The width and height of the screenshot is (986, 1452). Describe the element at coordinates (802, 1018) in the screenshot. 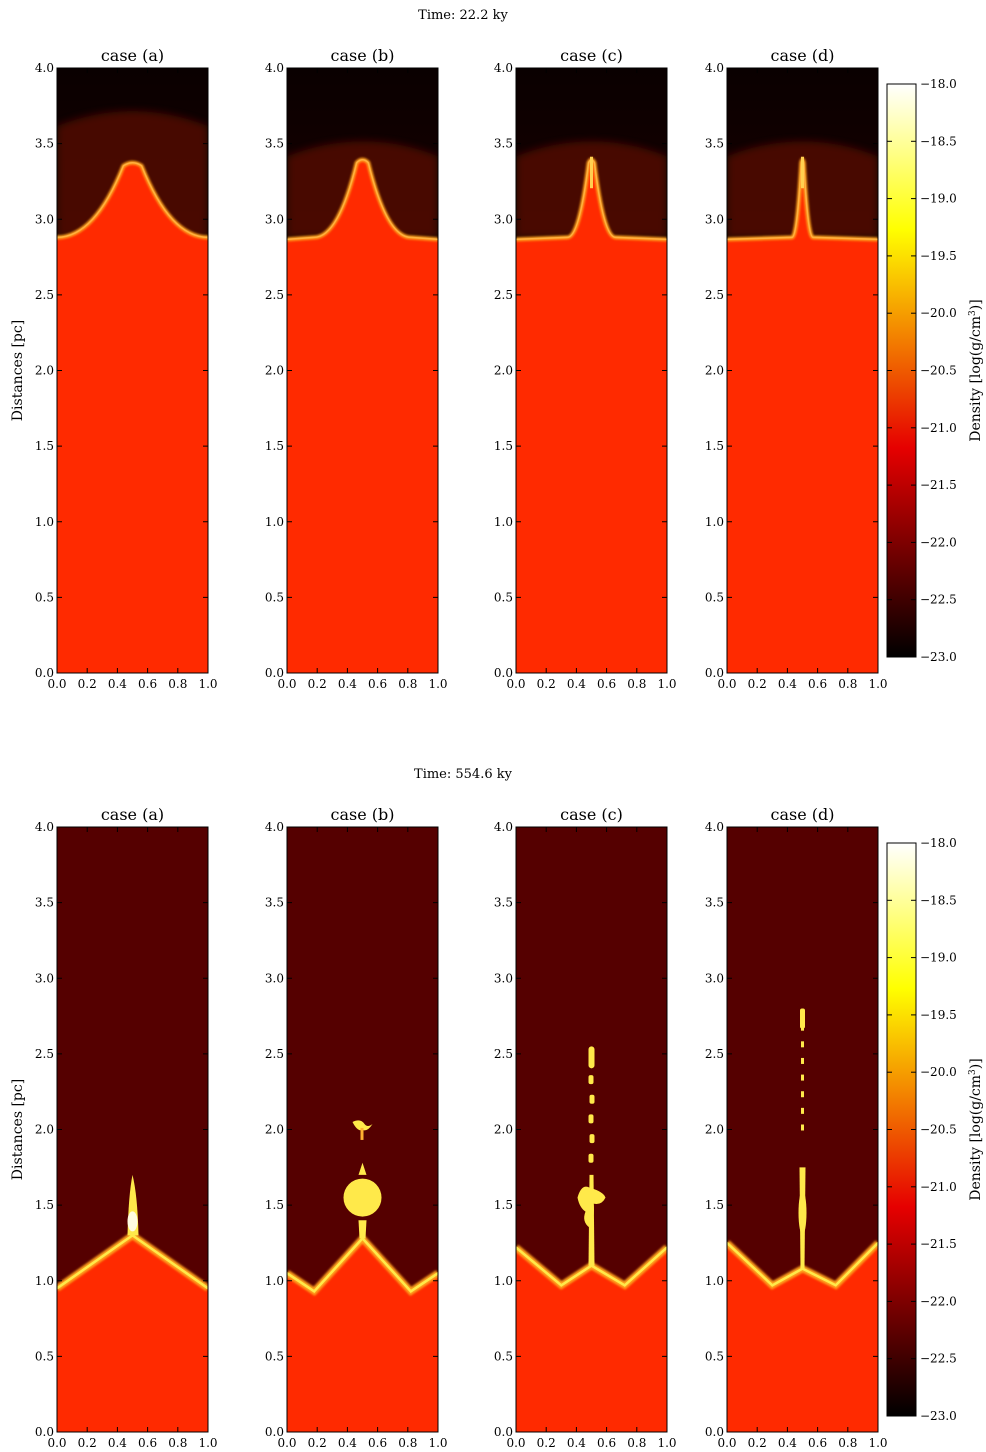

I see `dense-column-top` at that location.